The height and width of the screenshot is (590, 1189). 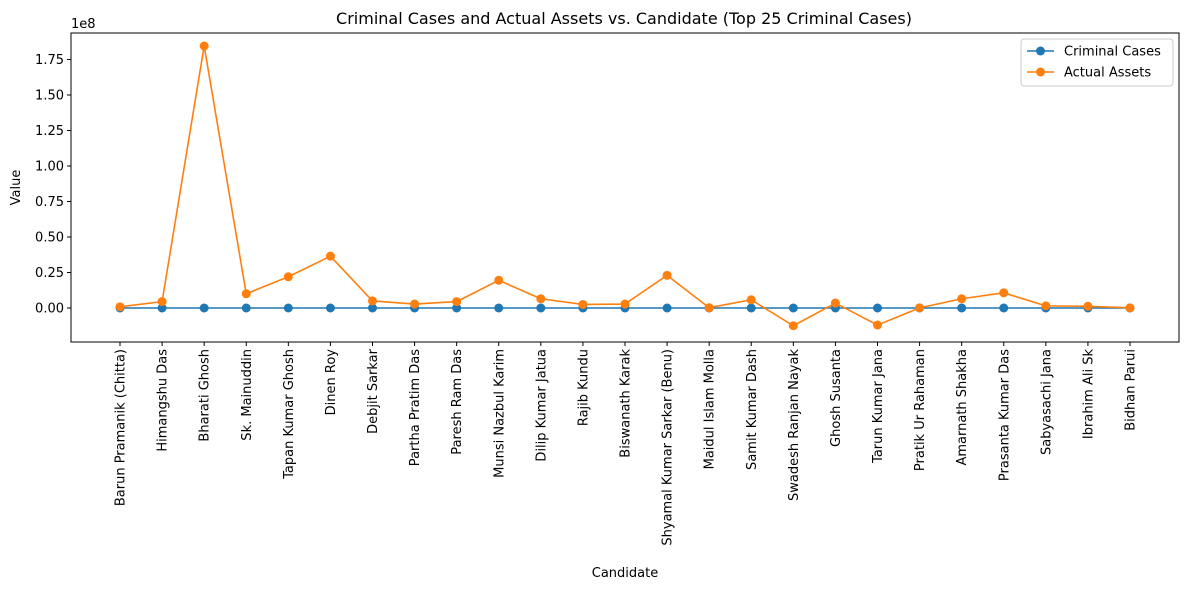 What do you see at coordinates (457, 402) in the screenshot?
I see `x-tick-label: Paresh Ram Das` at bounding box center [457, 402].